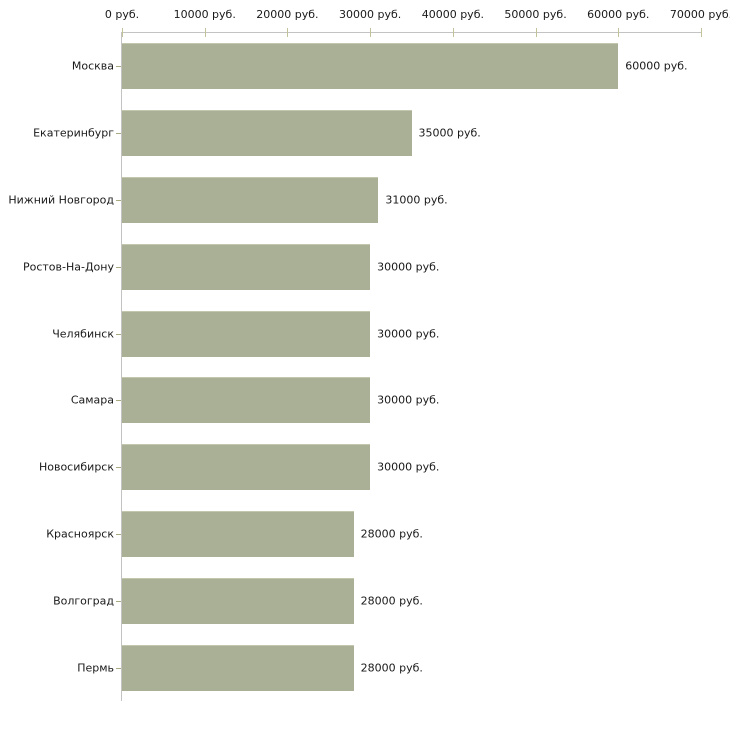  Describe the element at coordinates (699, 14) in the screenshot. I see `x-axis-tick-label: 70000 руб.` at that location.